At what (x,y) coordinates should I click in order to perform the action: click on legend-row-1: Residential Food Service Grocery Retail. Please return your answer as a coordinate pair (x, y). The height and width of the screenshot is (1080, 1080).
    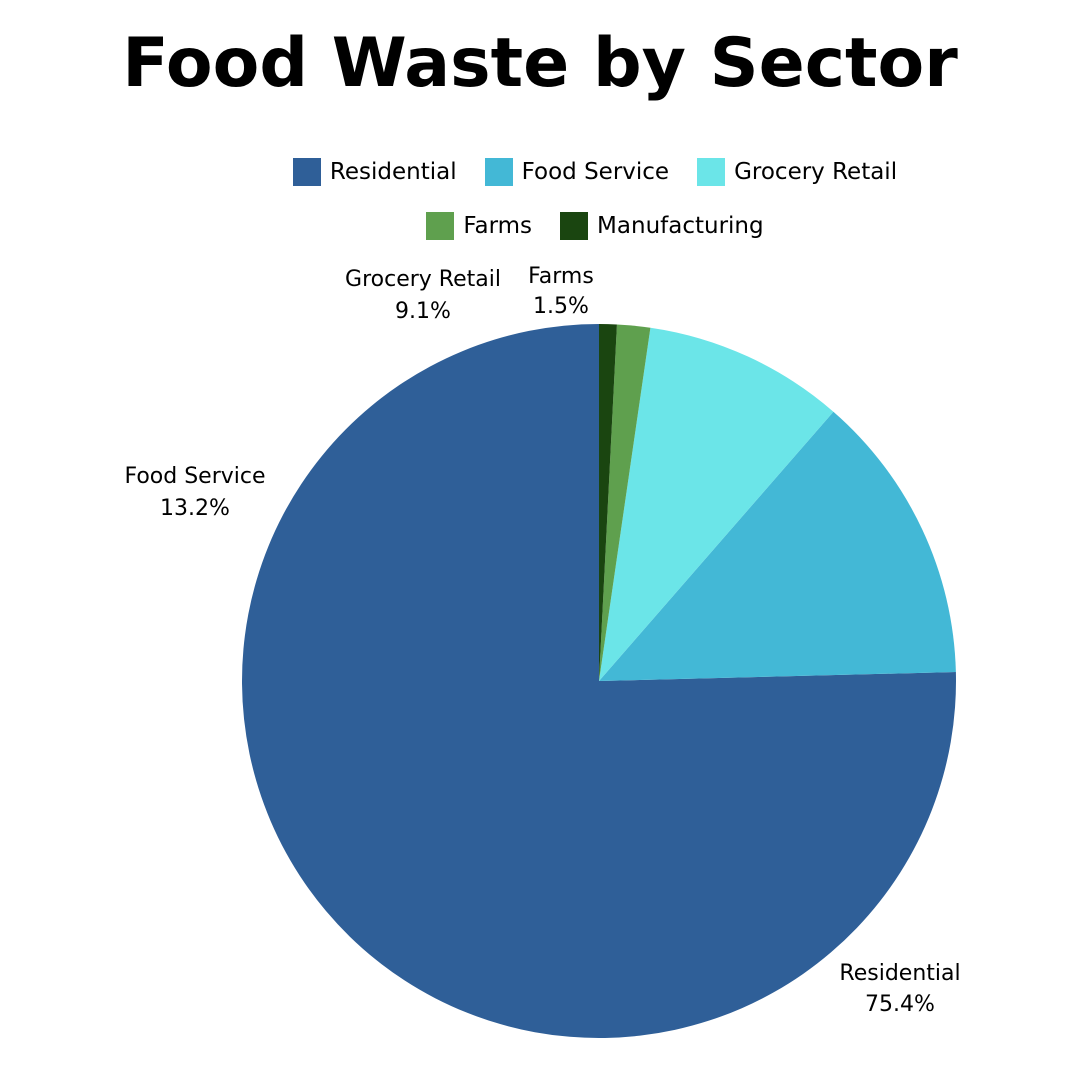
    Looking at the image, I should click on (540, 172).